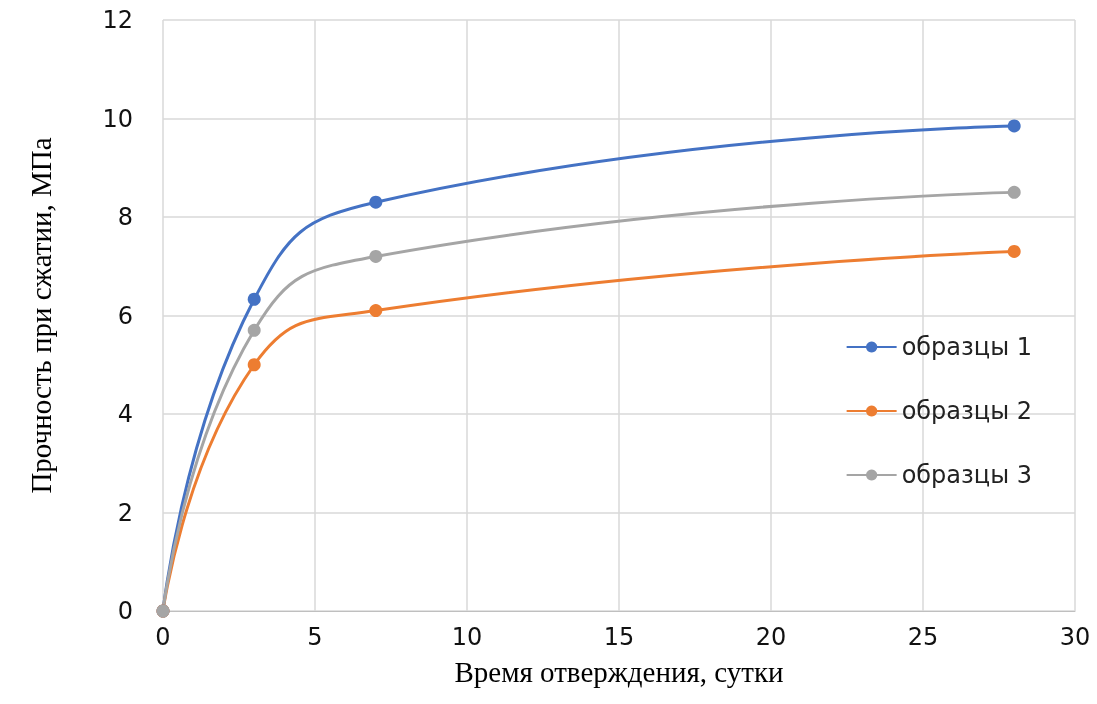 The width and height of the screenshot is (1097, 704). What do you see at coordinates (467, 637) in the screenshot?
I see `x-tick-label: 10` at bounding box center [467, 637].